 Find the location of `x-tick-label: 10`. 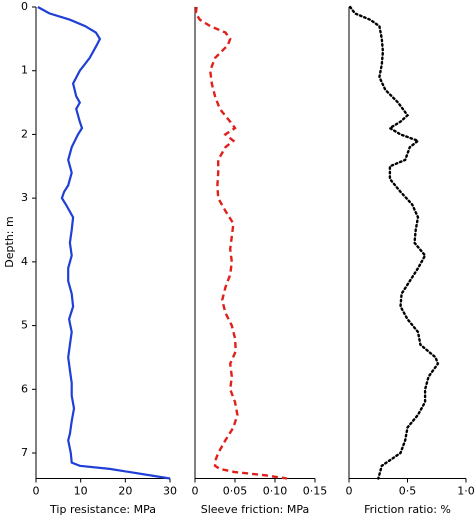

x-tick-label: 10 is located at coordinates (81, 491).